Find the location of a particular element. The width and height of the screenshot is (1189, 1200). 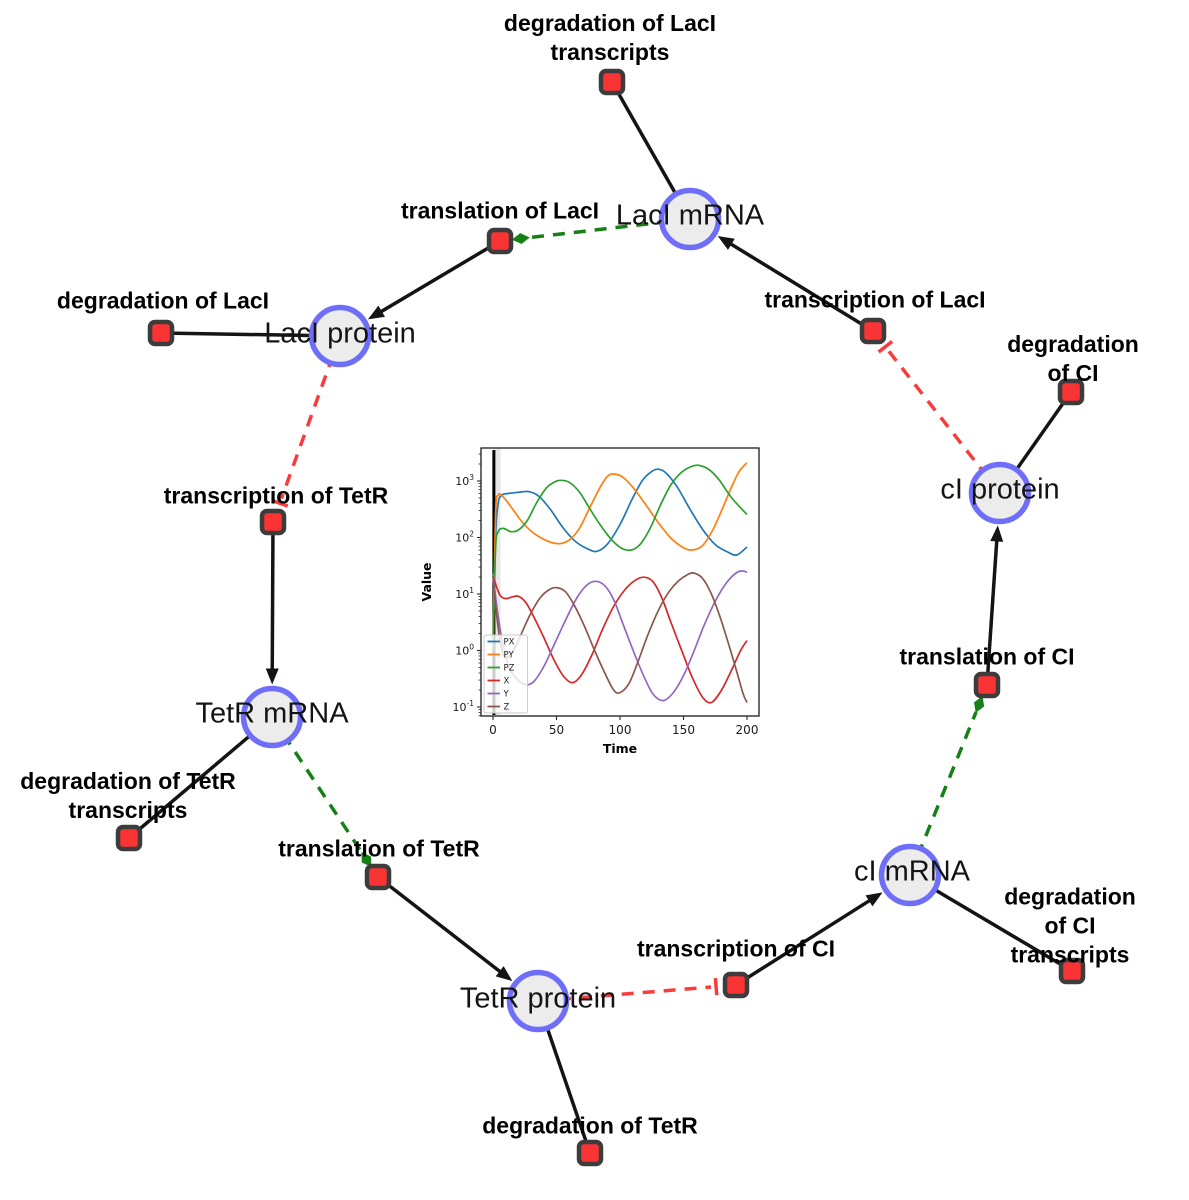

y-axis-label: Value is located at coordinates (426, 581).